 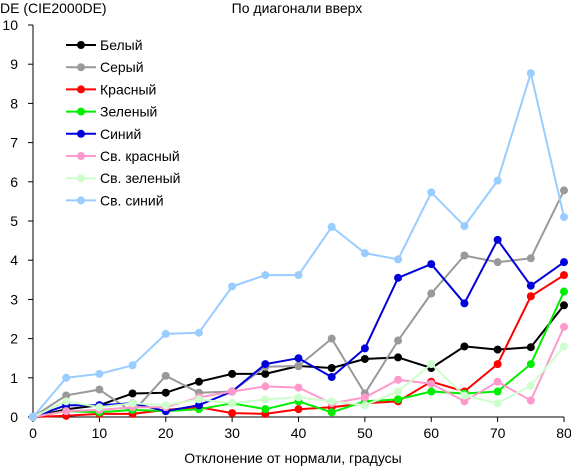 I want to click on legend-item: Синий, so click(x=103, y=134).